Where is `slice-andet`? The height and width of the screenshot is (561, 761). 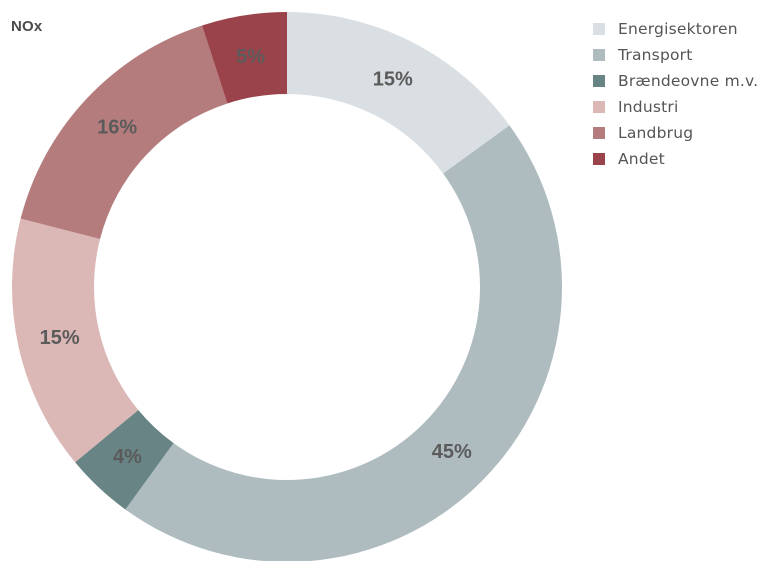
slice-andet is located at coordinates (244, 58).